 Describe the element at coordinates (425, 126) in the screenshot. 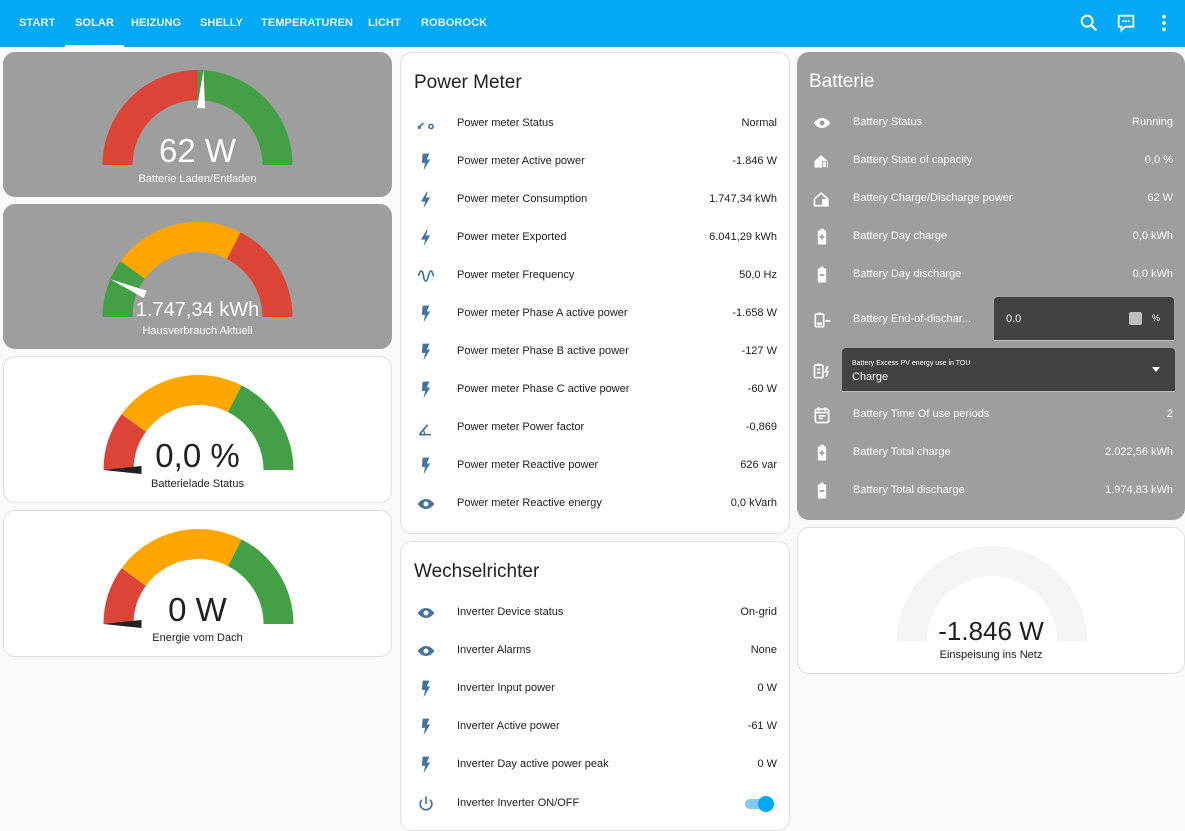

I see `meter-status-icon` at that location.